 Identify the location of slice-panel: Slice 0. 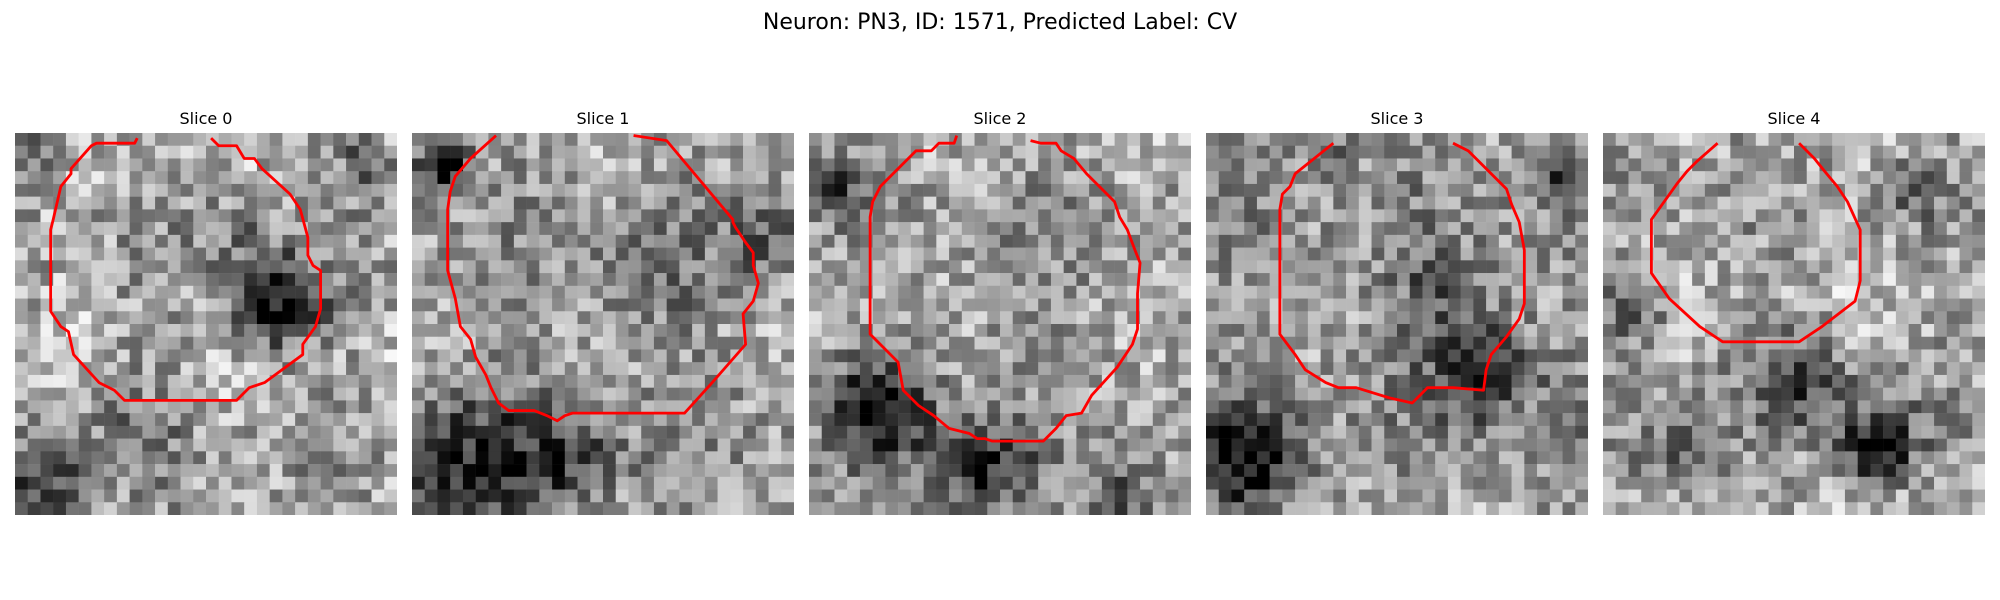
(206, 313).